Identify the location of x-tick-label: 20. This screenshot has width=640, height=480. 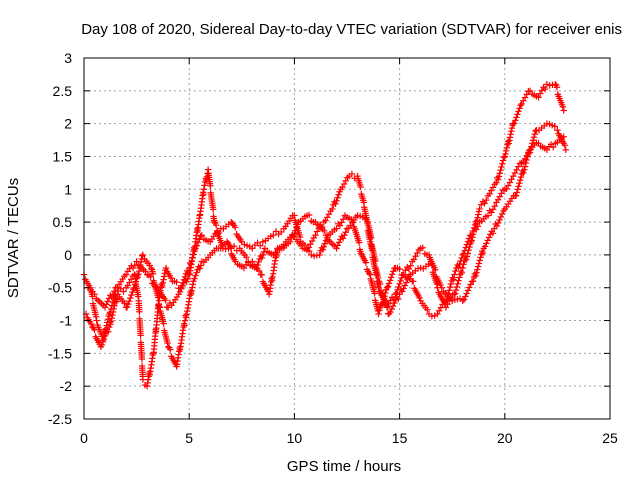
(505, 438).